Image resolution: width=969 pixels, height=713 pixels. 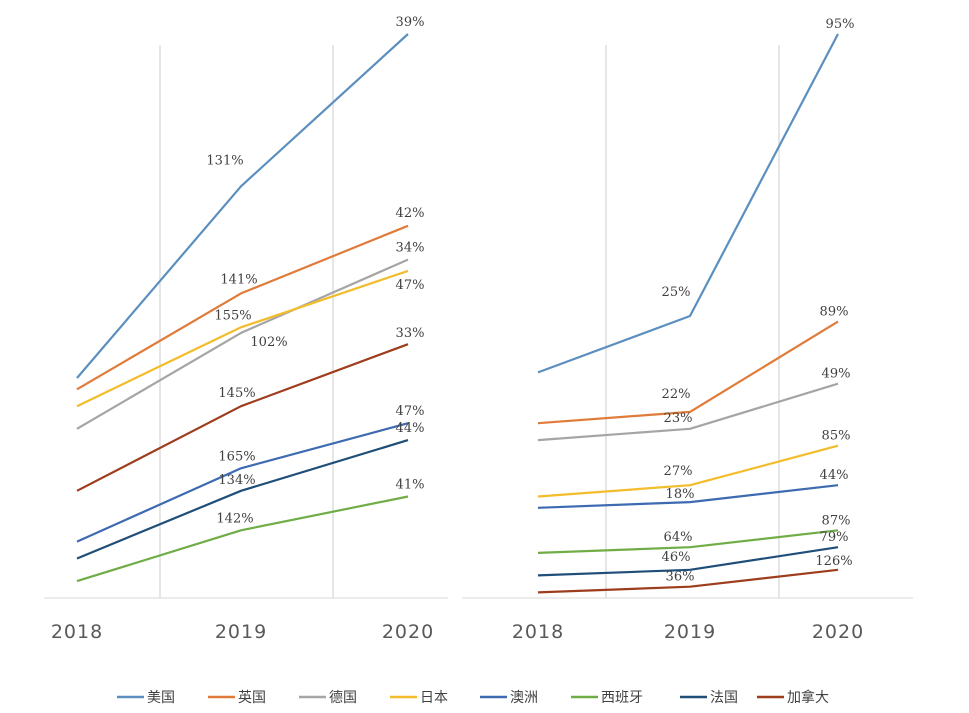 I want to click on data-label: 95%, so click(x=840, y=24).